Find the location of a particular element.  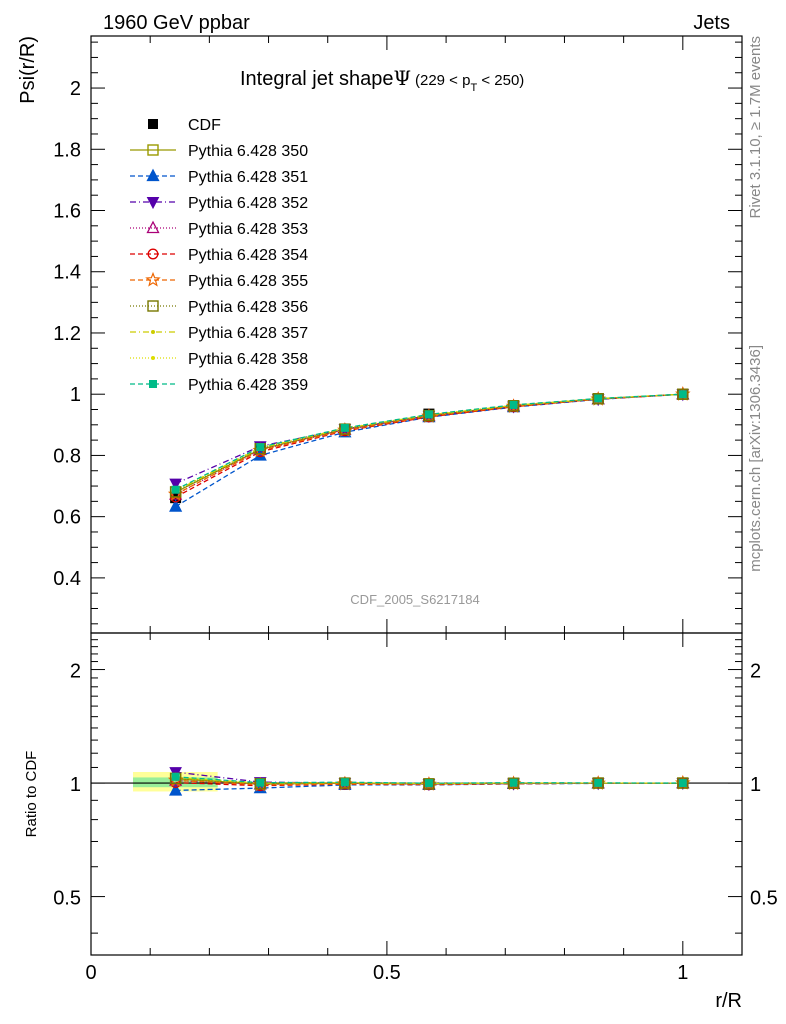

legend-label-359: Pythia 6.428 359 is located at coordinates (248, 385).